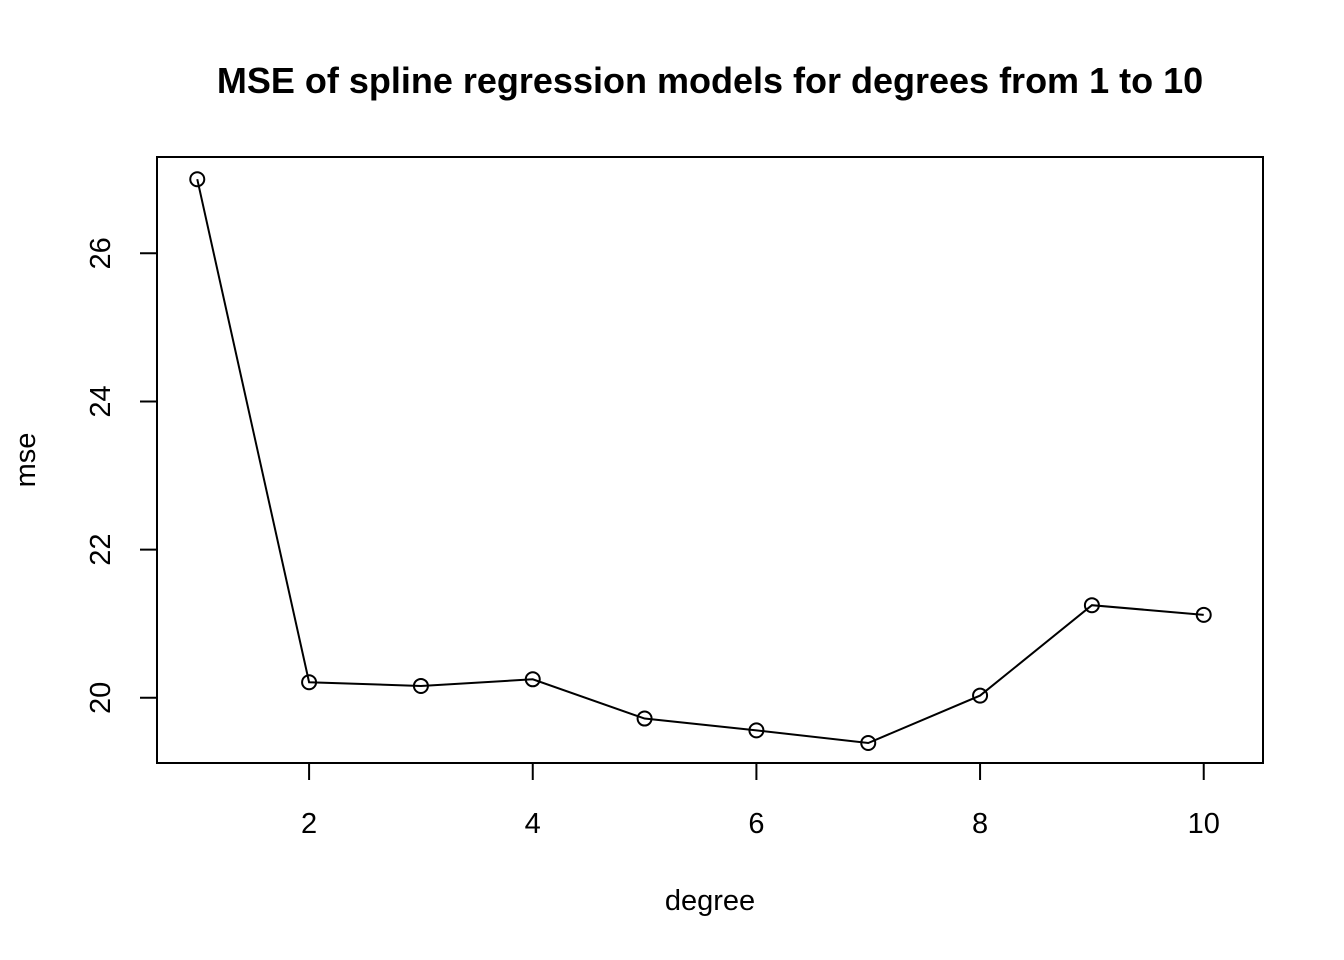 Image resolution: width=1344 pixels, height=960 pixels. What do you see at coordinates (1204, 824) in the screenshot?
I see `x-tick-label: 10` at bounding box center [1204, 824].